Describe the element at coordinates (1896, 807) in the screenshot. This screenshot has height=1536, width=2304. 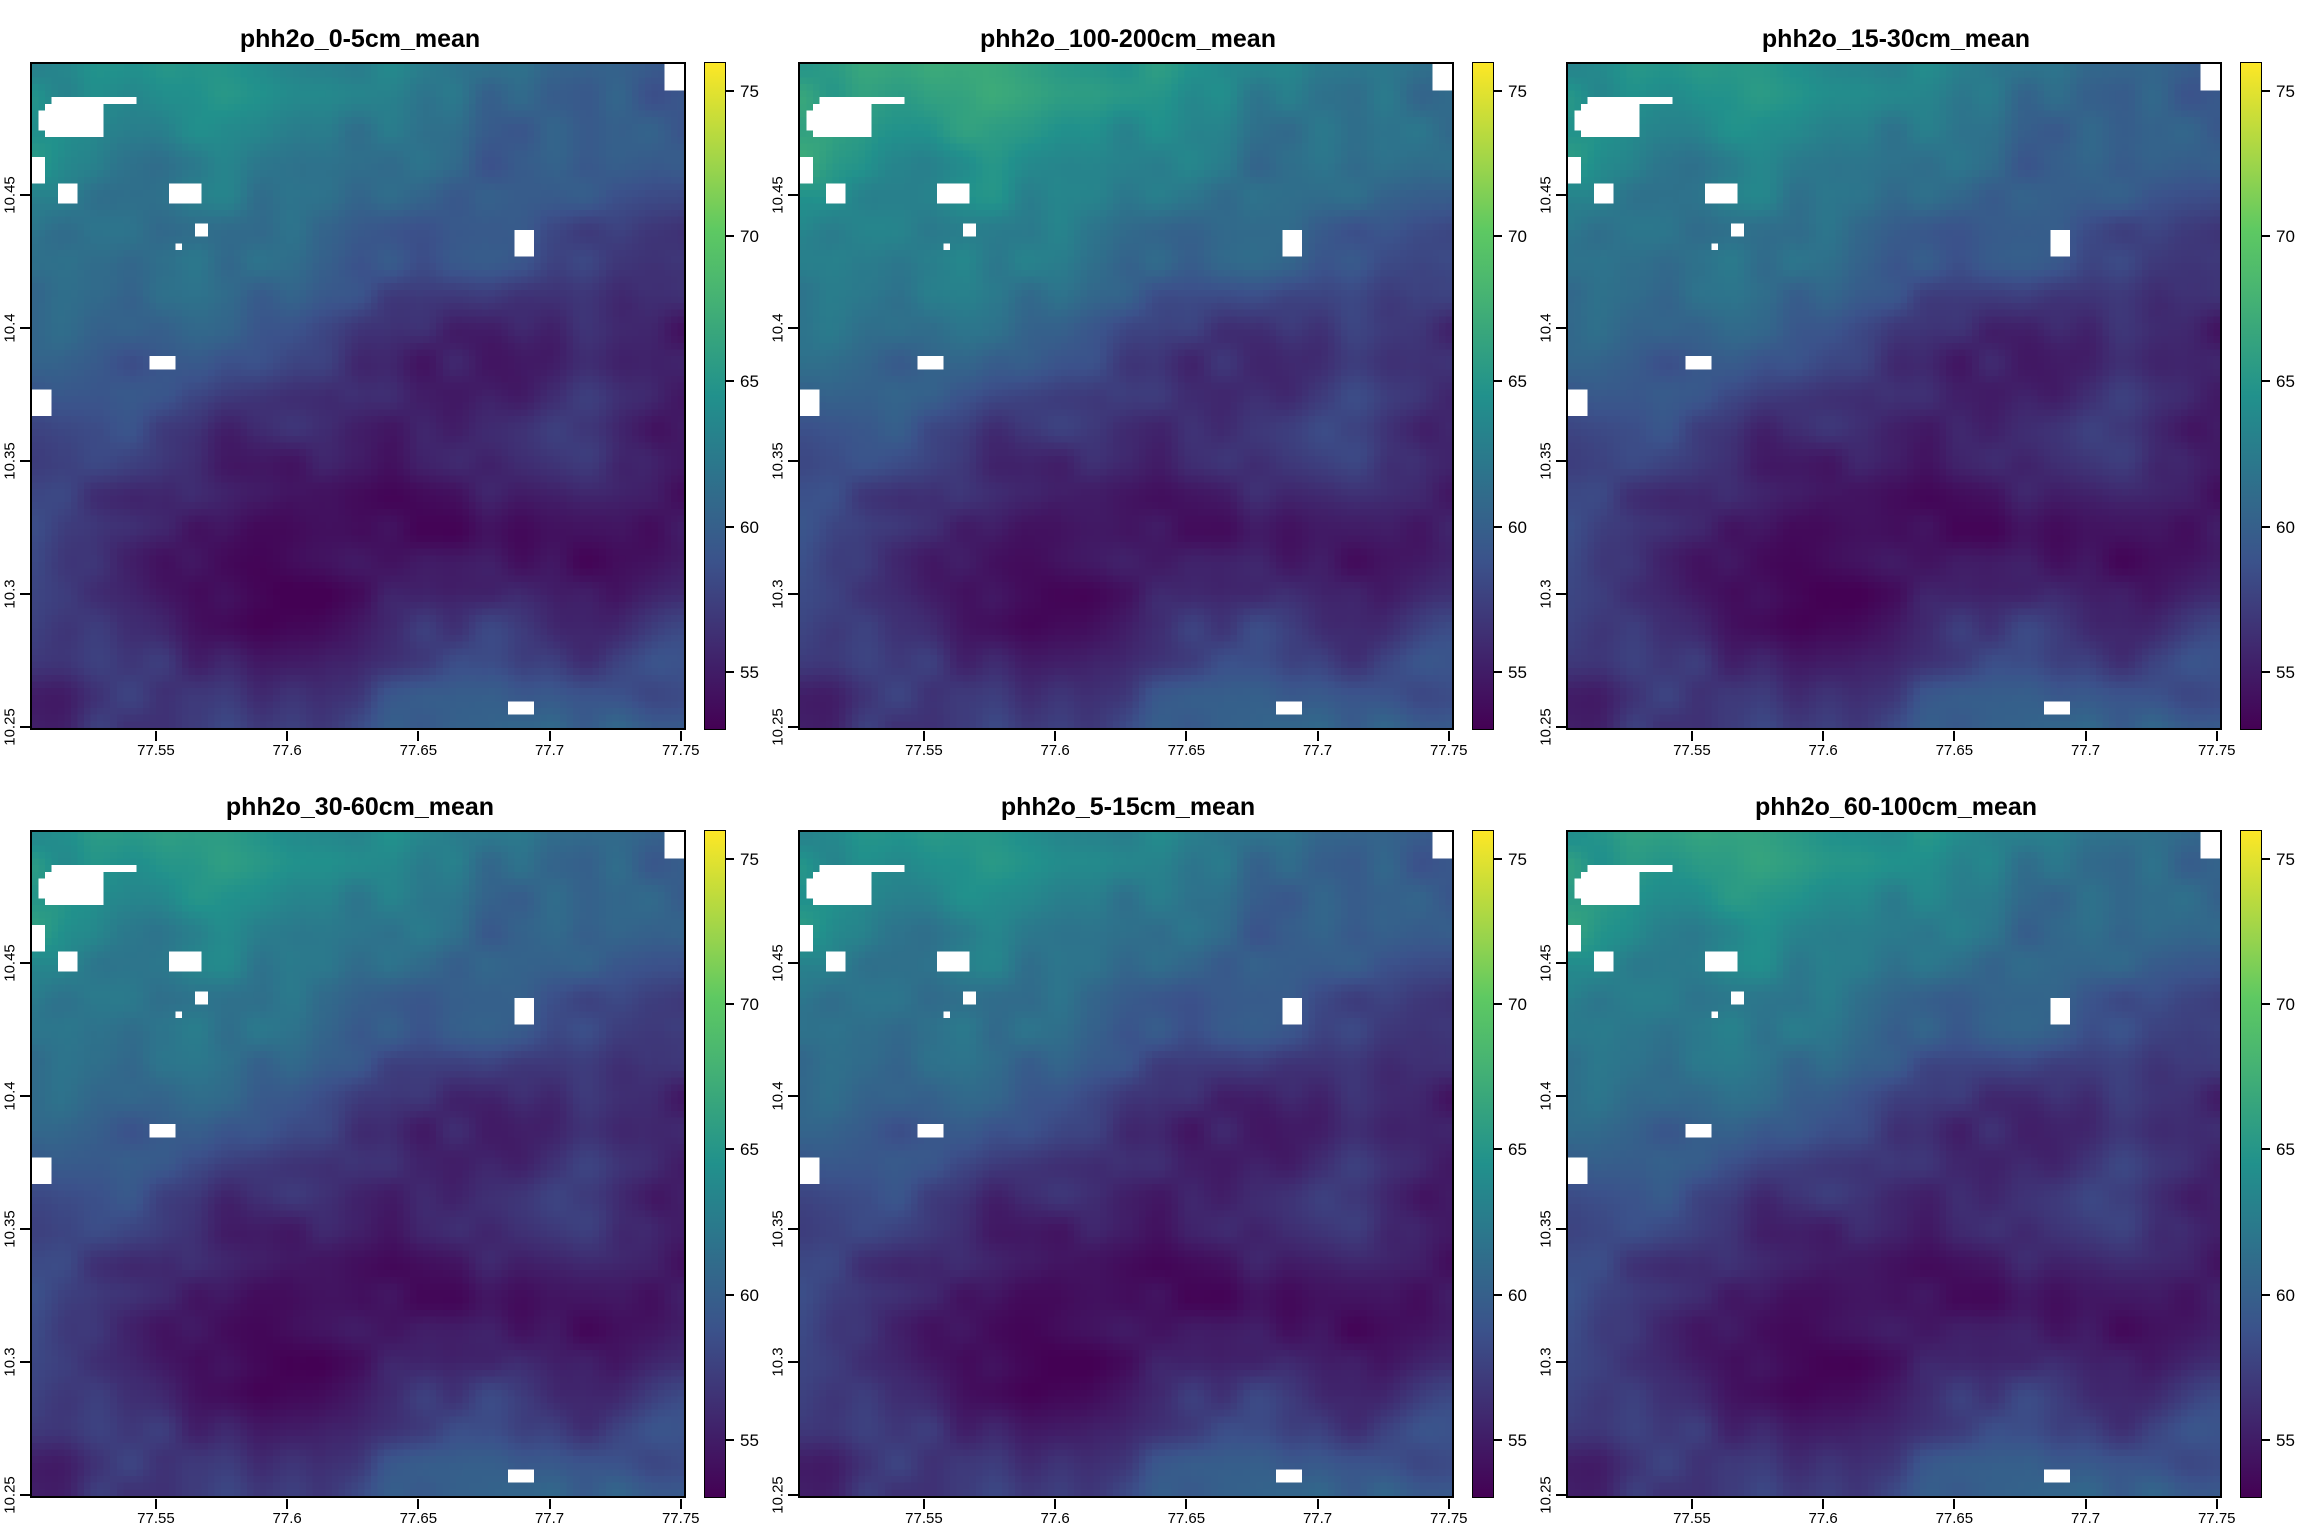
I see `panel-title: phh2o_60-100cm_mean` at that location.